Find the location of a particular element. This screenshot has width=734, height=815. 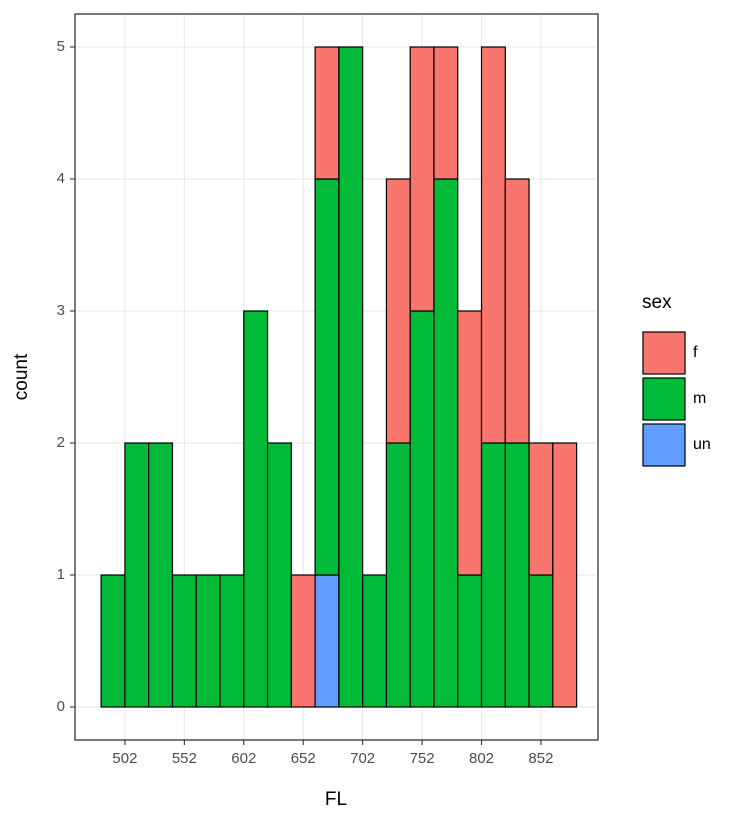

x-tick-label: 652 is located at coordinates (303, 758).